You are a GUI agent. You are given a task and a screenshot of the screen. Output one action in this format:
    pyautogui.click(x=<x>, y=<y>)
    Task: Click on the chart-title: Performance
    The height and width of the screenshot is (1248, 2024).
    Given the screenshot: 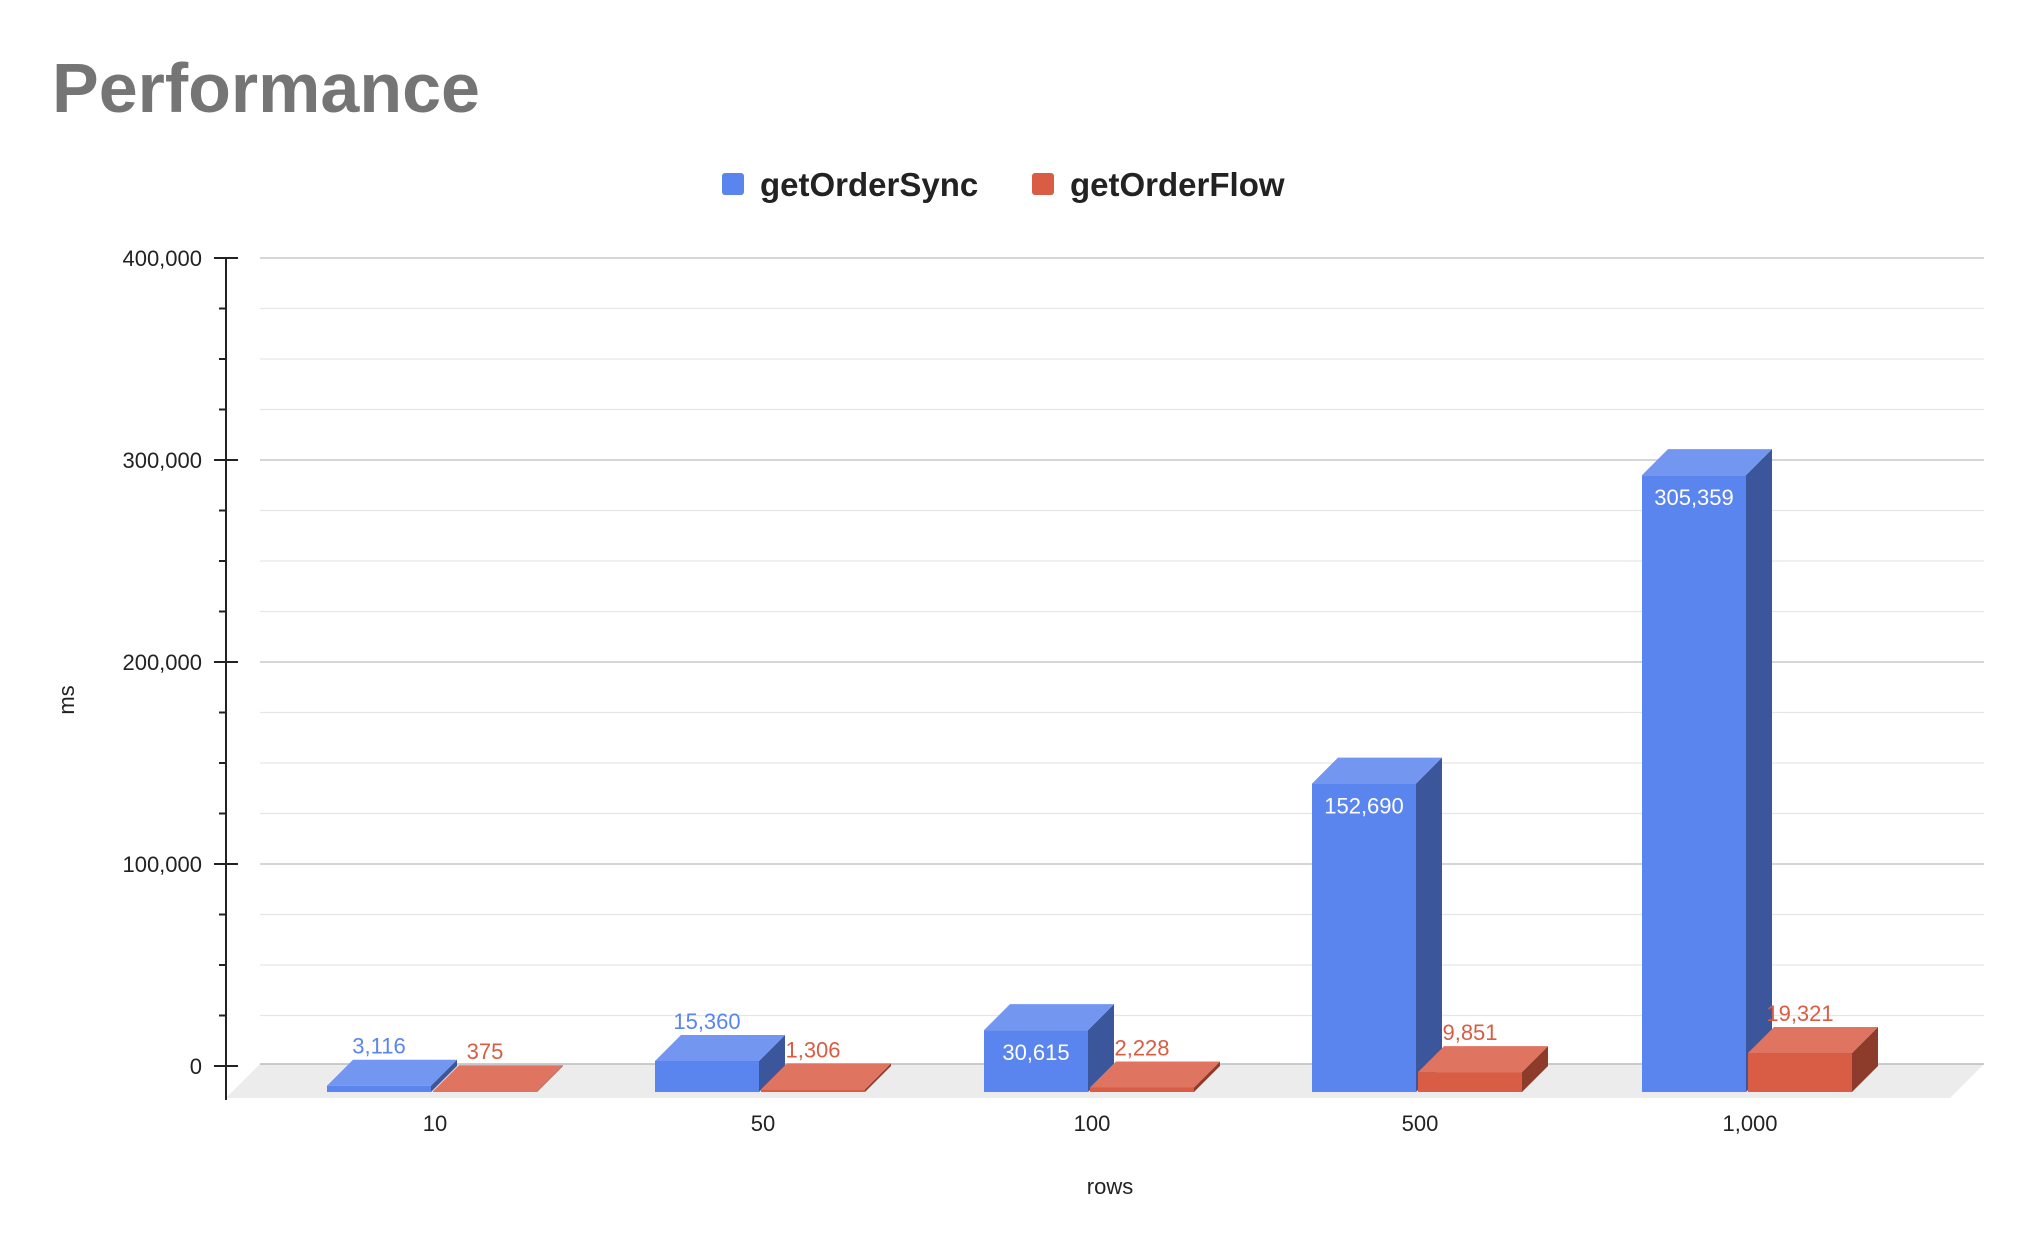 What is the action you would take?
    pyautogui.click(x=266, y=88)
    